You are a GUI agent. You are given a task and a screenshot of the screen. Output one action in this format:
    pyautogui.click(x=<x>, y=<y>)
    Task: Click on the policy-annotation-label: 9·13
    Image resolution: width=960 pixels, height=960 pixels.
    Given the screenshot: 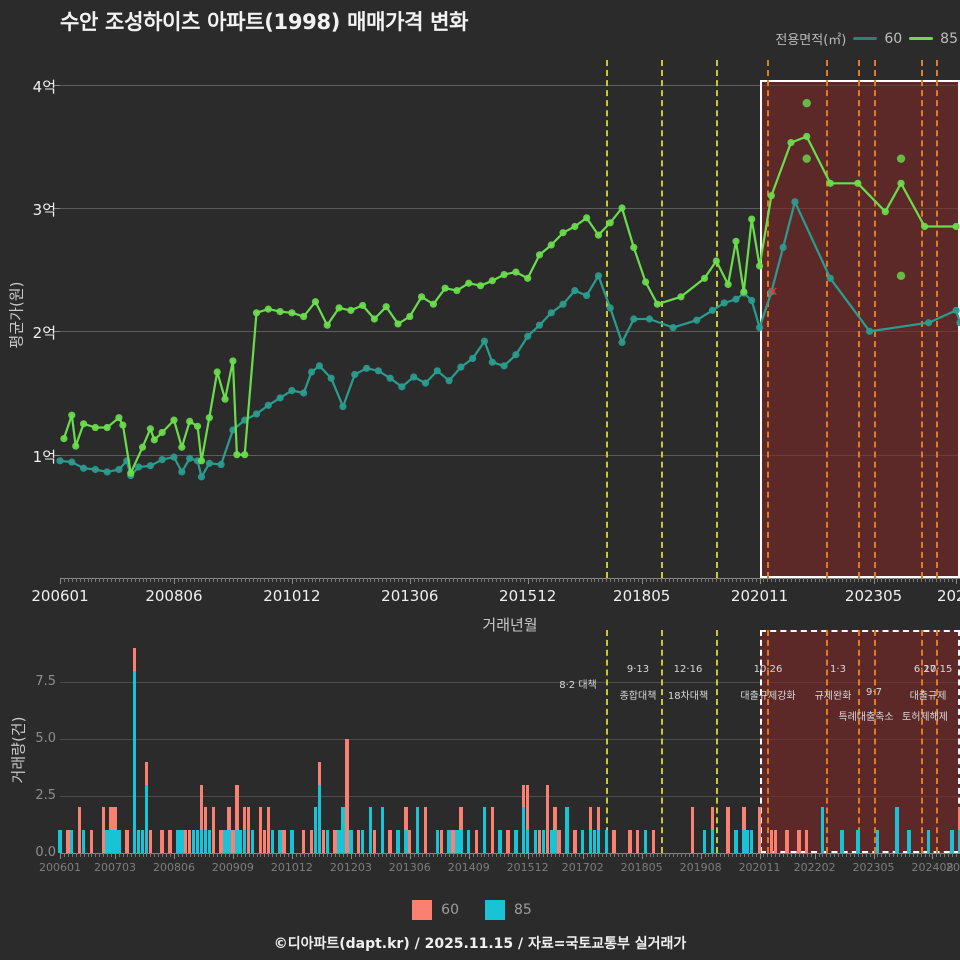 What is the action you would take?
    pyautogui.click(x=638, y=669)
    